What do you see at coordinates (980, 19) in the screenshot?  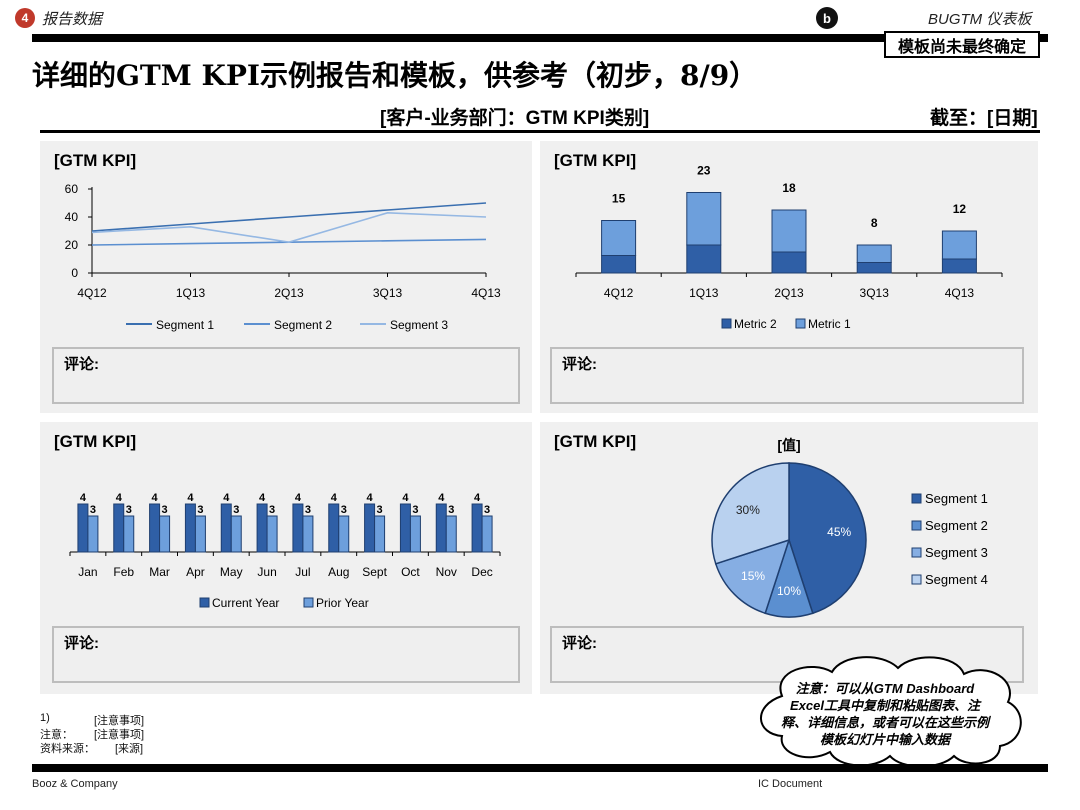 I see `dashboard-brand: BUGTM 仪表板` at bounding box center [980, 19].